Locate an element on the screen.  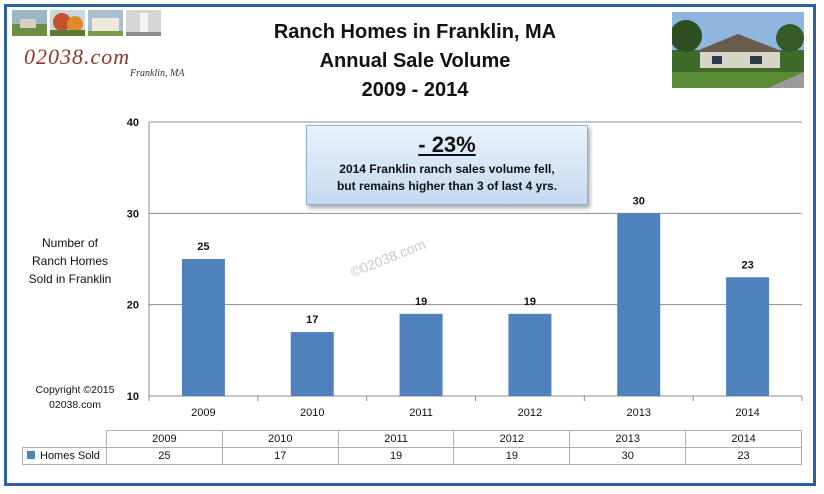
legend-label: Homes Sold is located at coordinates (70, 456).